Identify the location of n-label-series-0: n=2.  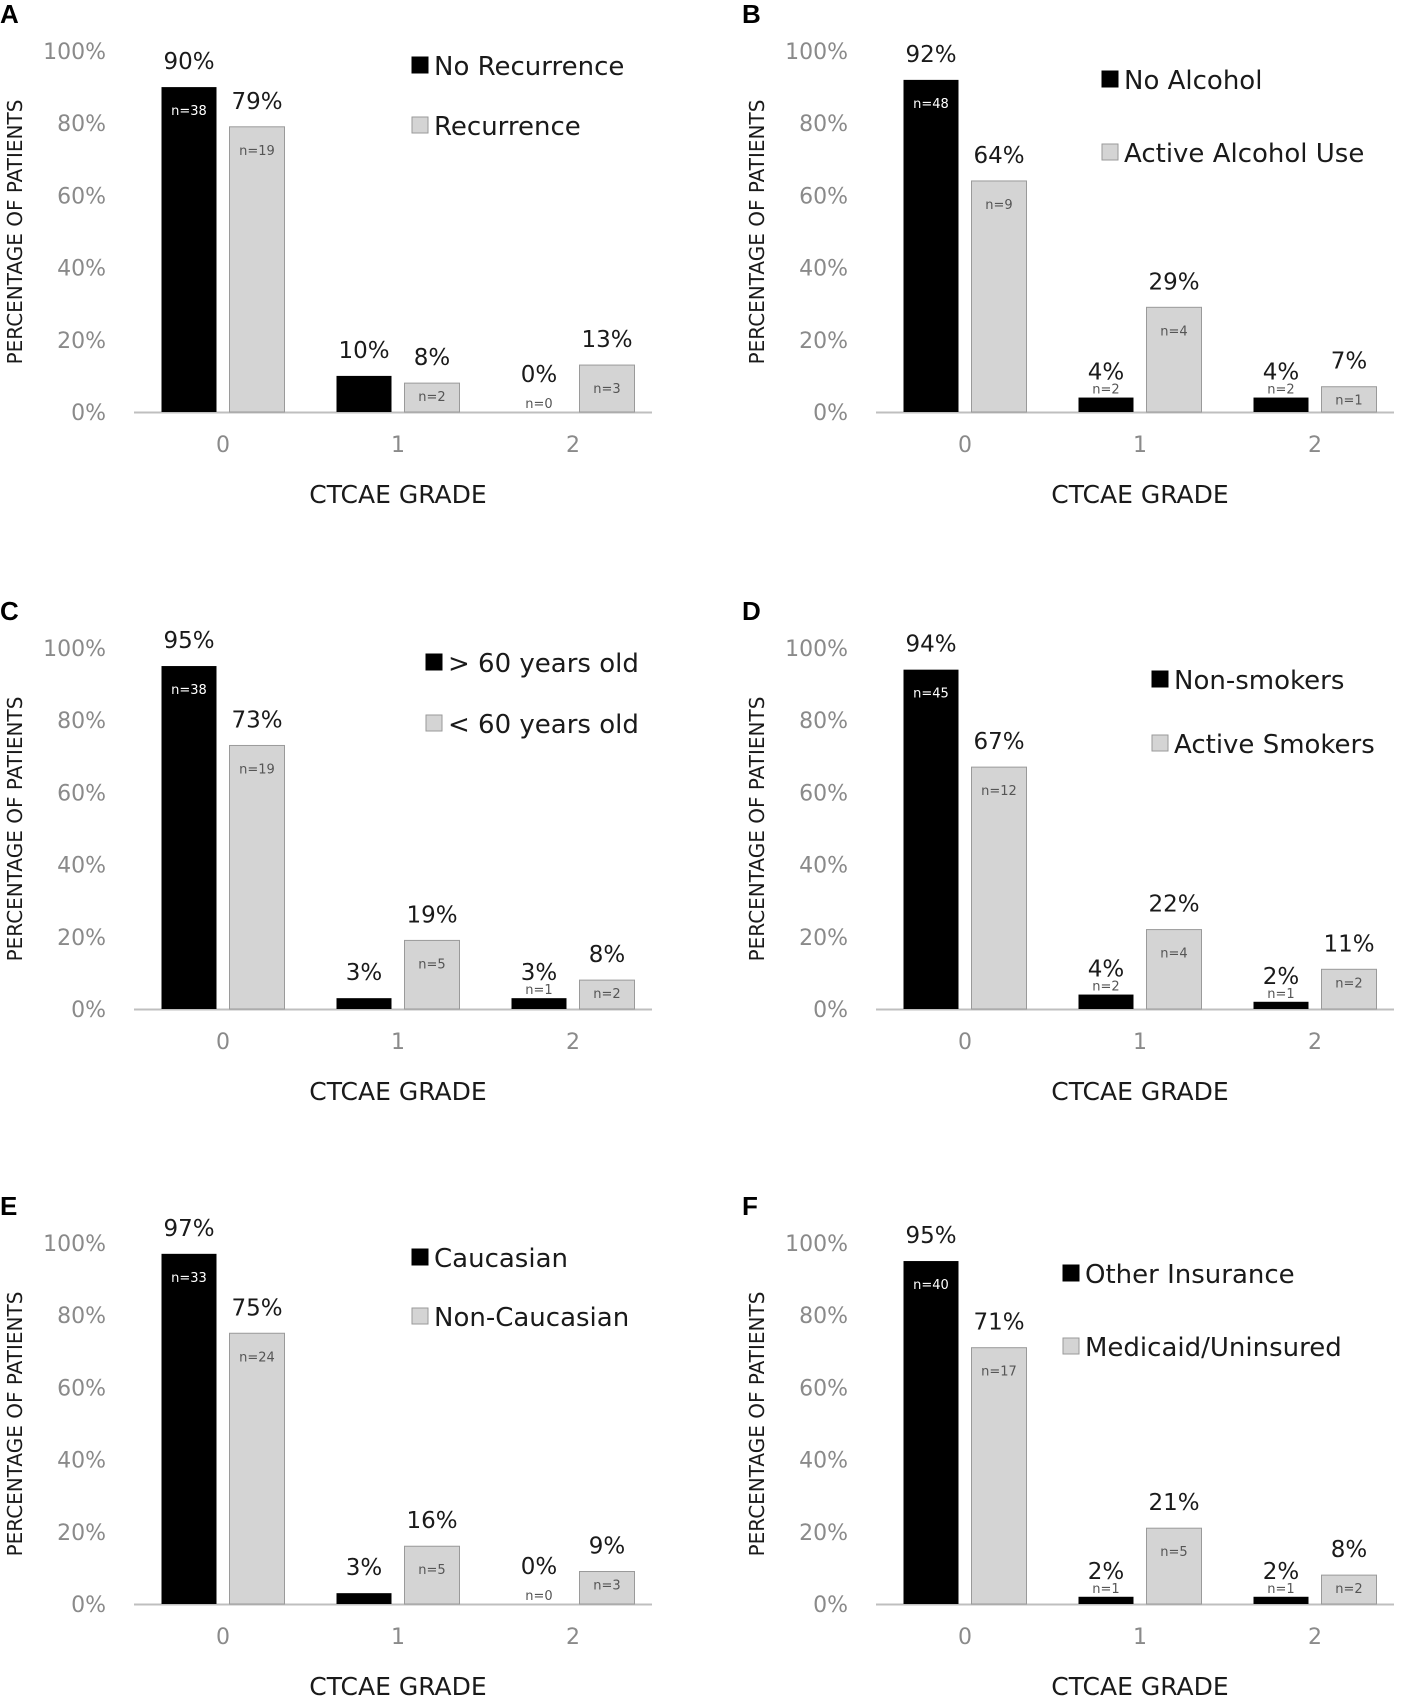
(1105, 390).